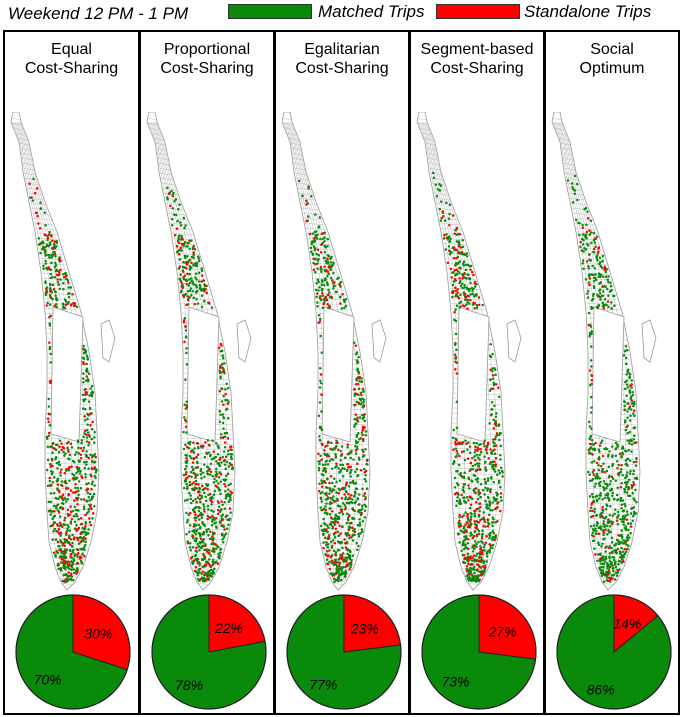 The image size is (696, 717). I want to click on pie-label-standalone: 22%, so click(228, 628).